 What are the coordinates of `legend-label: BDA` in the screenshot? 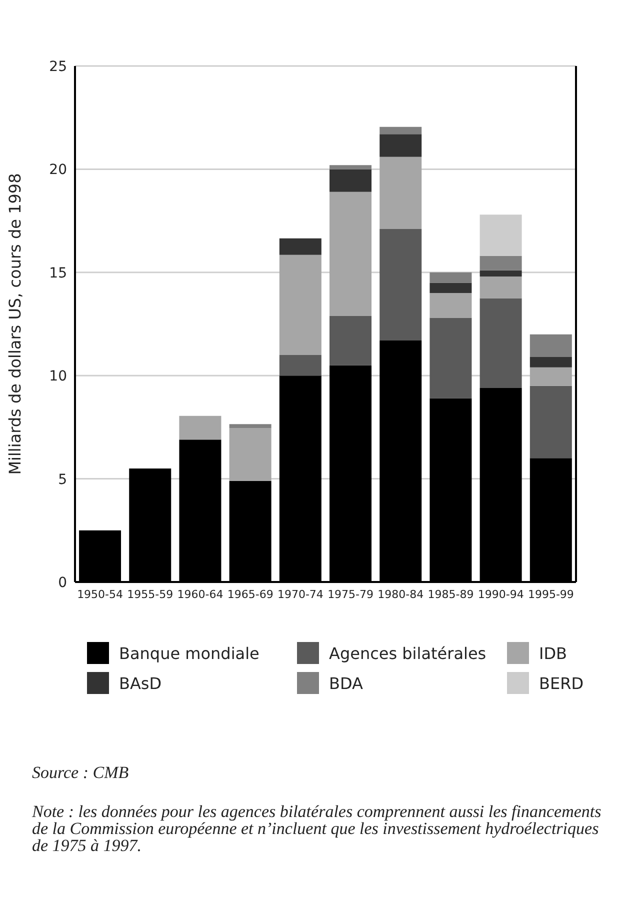 It's located at (346, 683).